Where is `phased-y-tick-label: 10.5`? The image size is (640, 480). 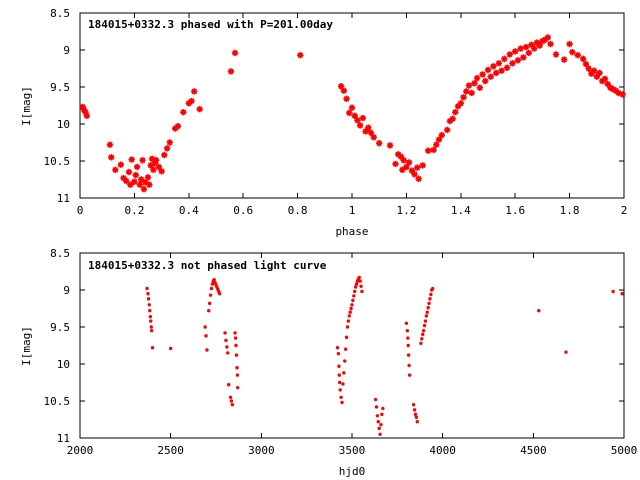
phased-y-tick-label: 10.5 is located at coordinates (57, 161).